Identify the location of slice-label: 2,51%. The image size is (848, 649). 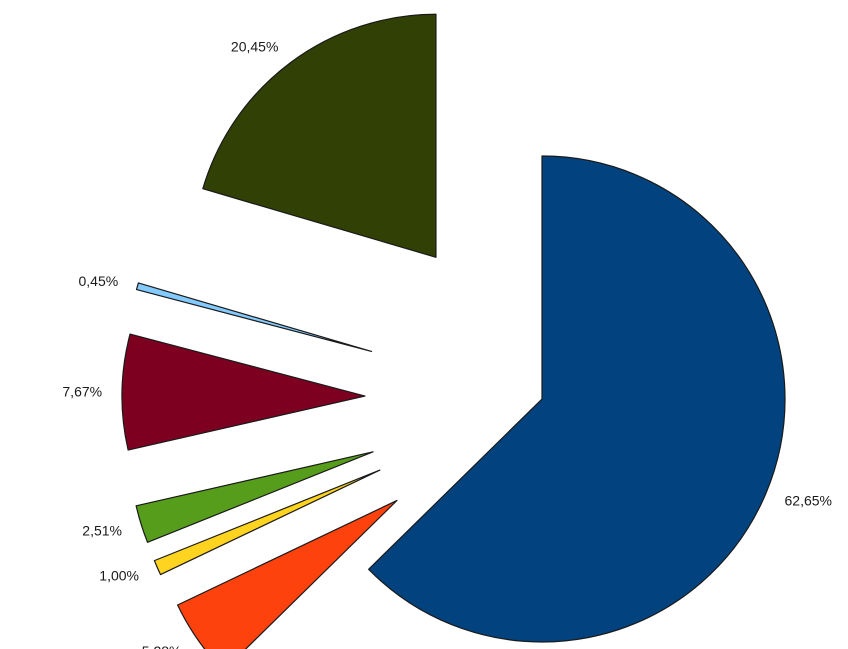
(102, 530).